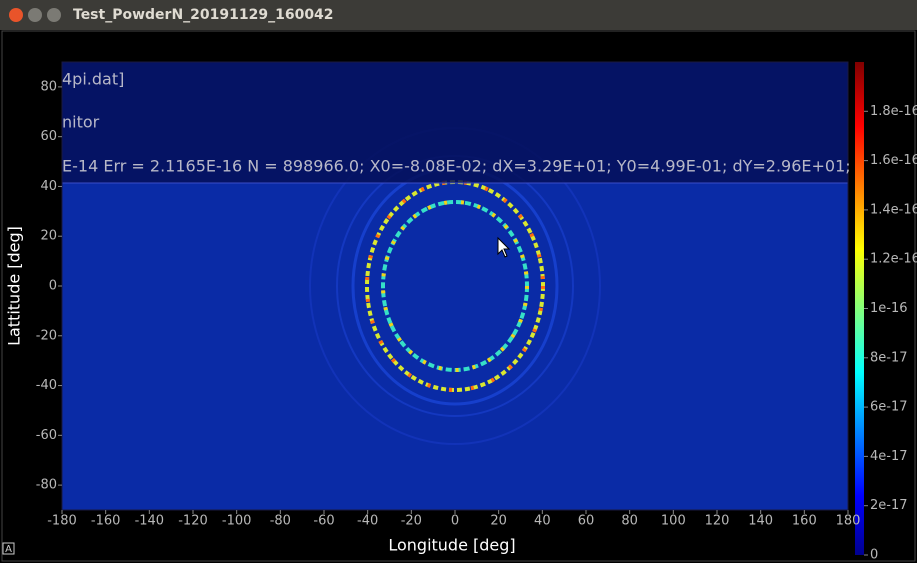  Describe the element at coordinates (889, 505) in the screenshot. I see `colorbar-tick-label: 2e-17` at that location.